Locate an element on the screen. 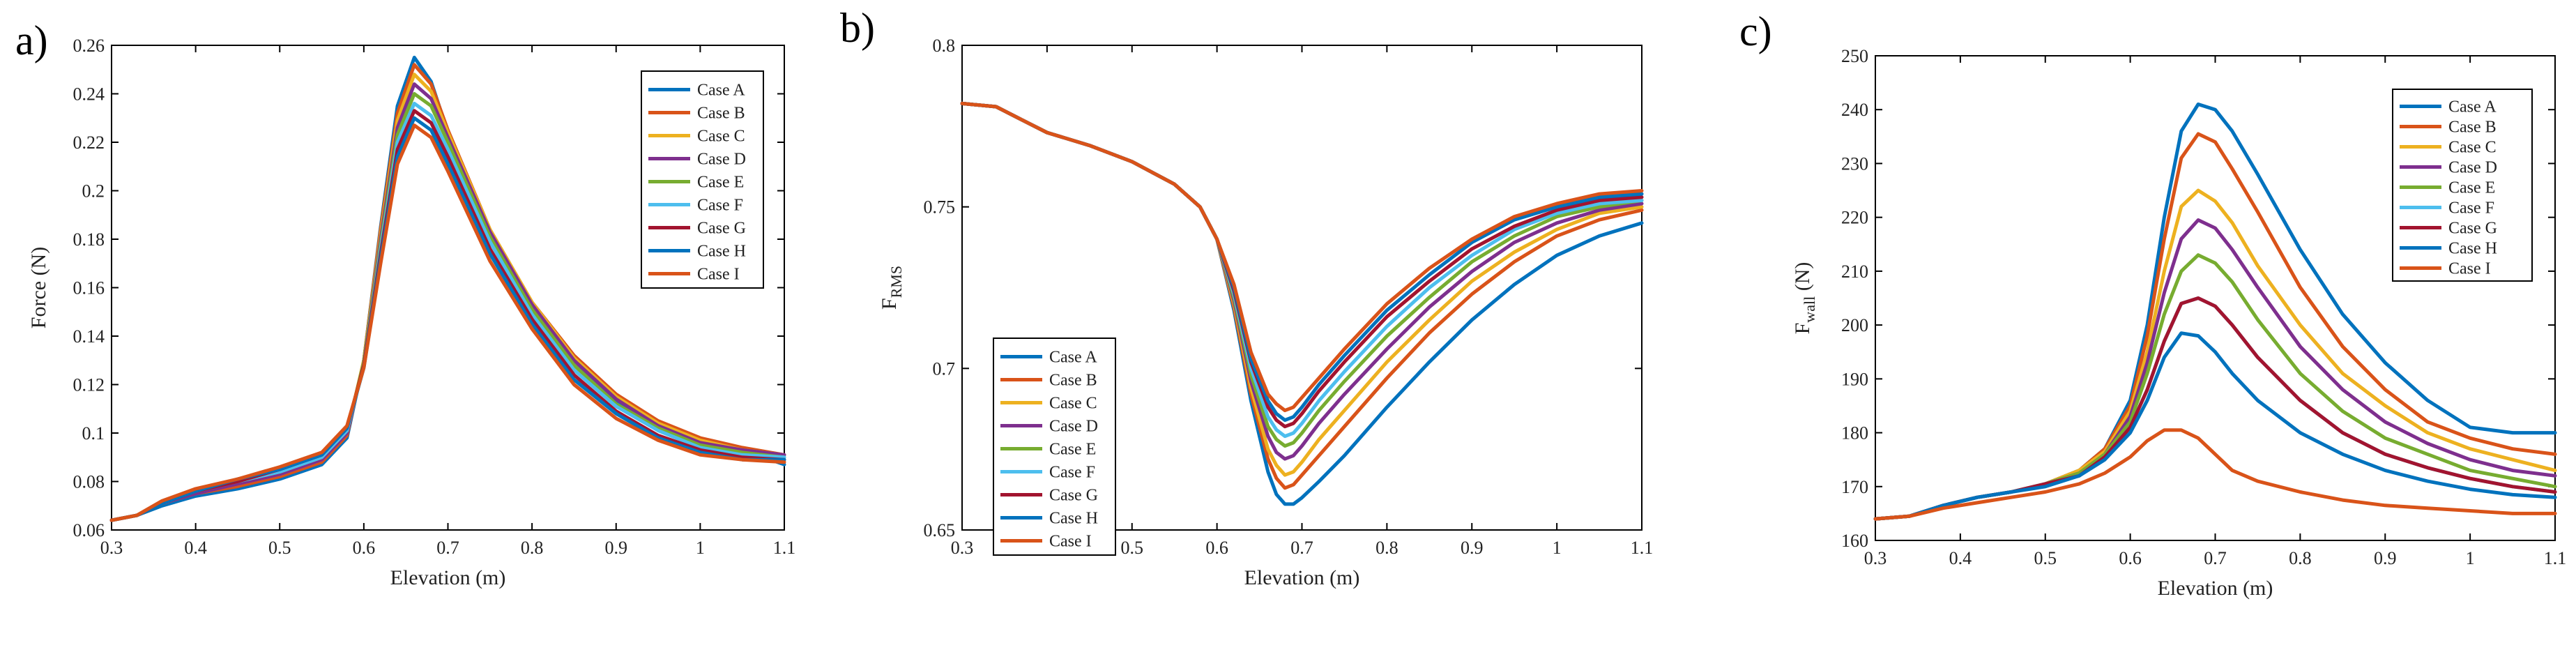 The image size is (2576, 652). y-tick-label: 210 is located at coordinates (1855, 271).